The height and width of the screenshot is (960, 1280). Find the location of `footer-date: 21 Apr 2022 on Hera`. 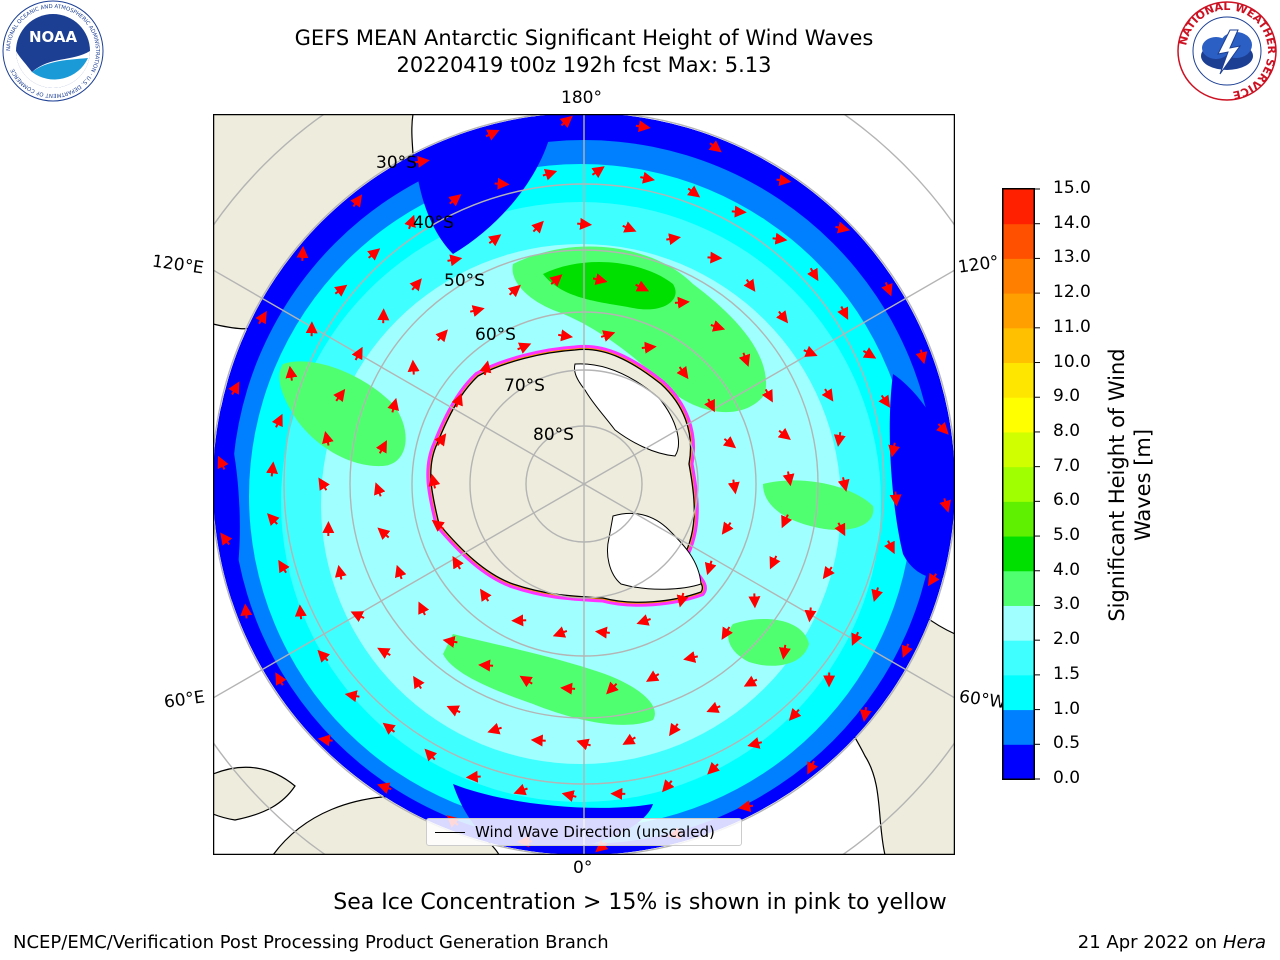

footer-date: 21 Apr 2022 on Hera is located at coordinates (1172, 942).